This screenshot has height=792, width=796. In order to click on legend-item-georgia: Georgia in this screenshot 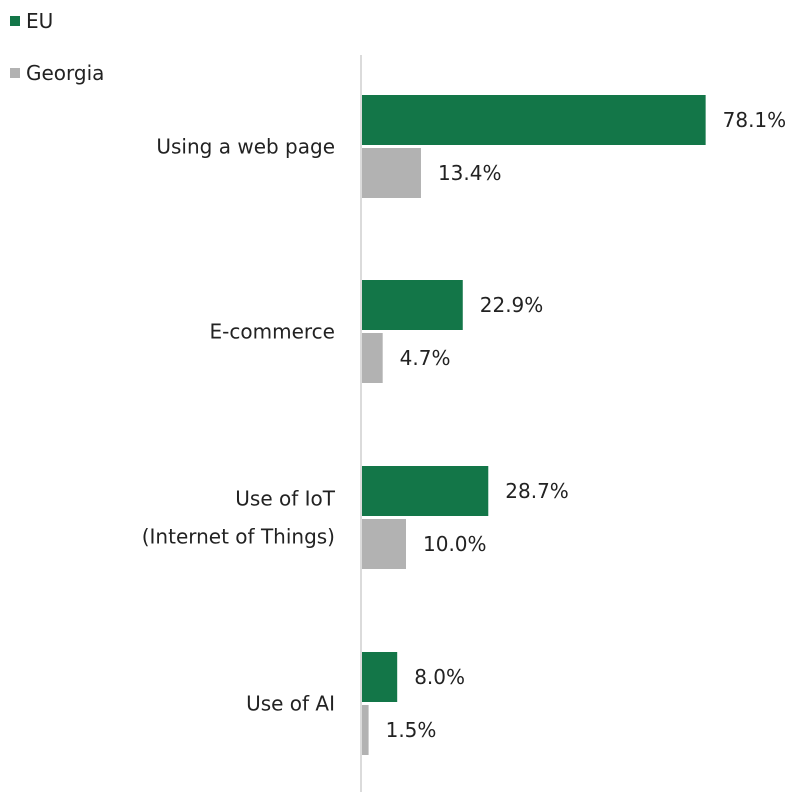, I will do `click(57, 73)`.